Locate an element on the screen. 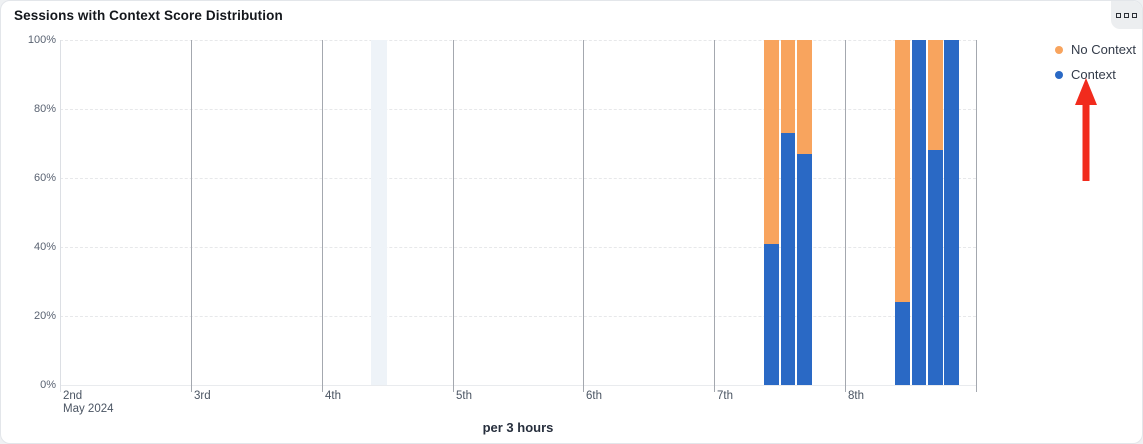 This screenshot has height=444, width=1143. x-axis-tick-label: 7th is located at coordinates (725, 396).